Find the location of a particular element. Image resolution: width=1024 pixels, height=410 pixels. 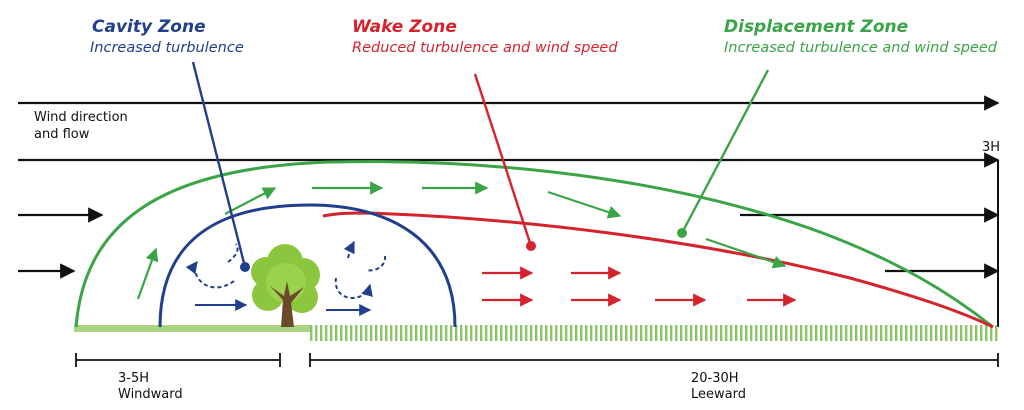

windward-measure: 3-5H Windward is located at coordinates (178, 377).